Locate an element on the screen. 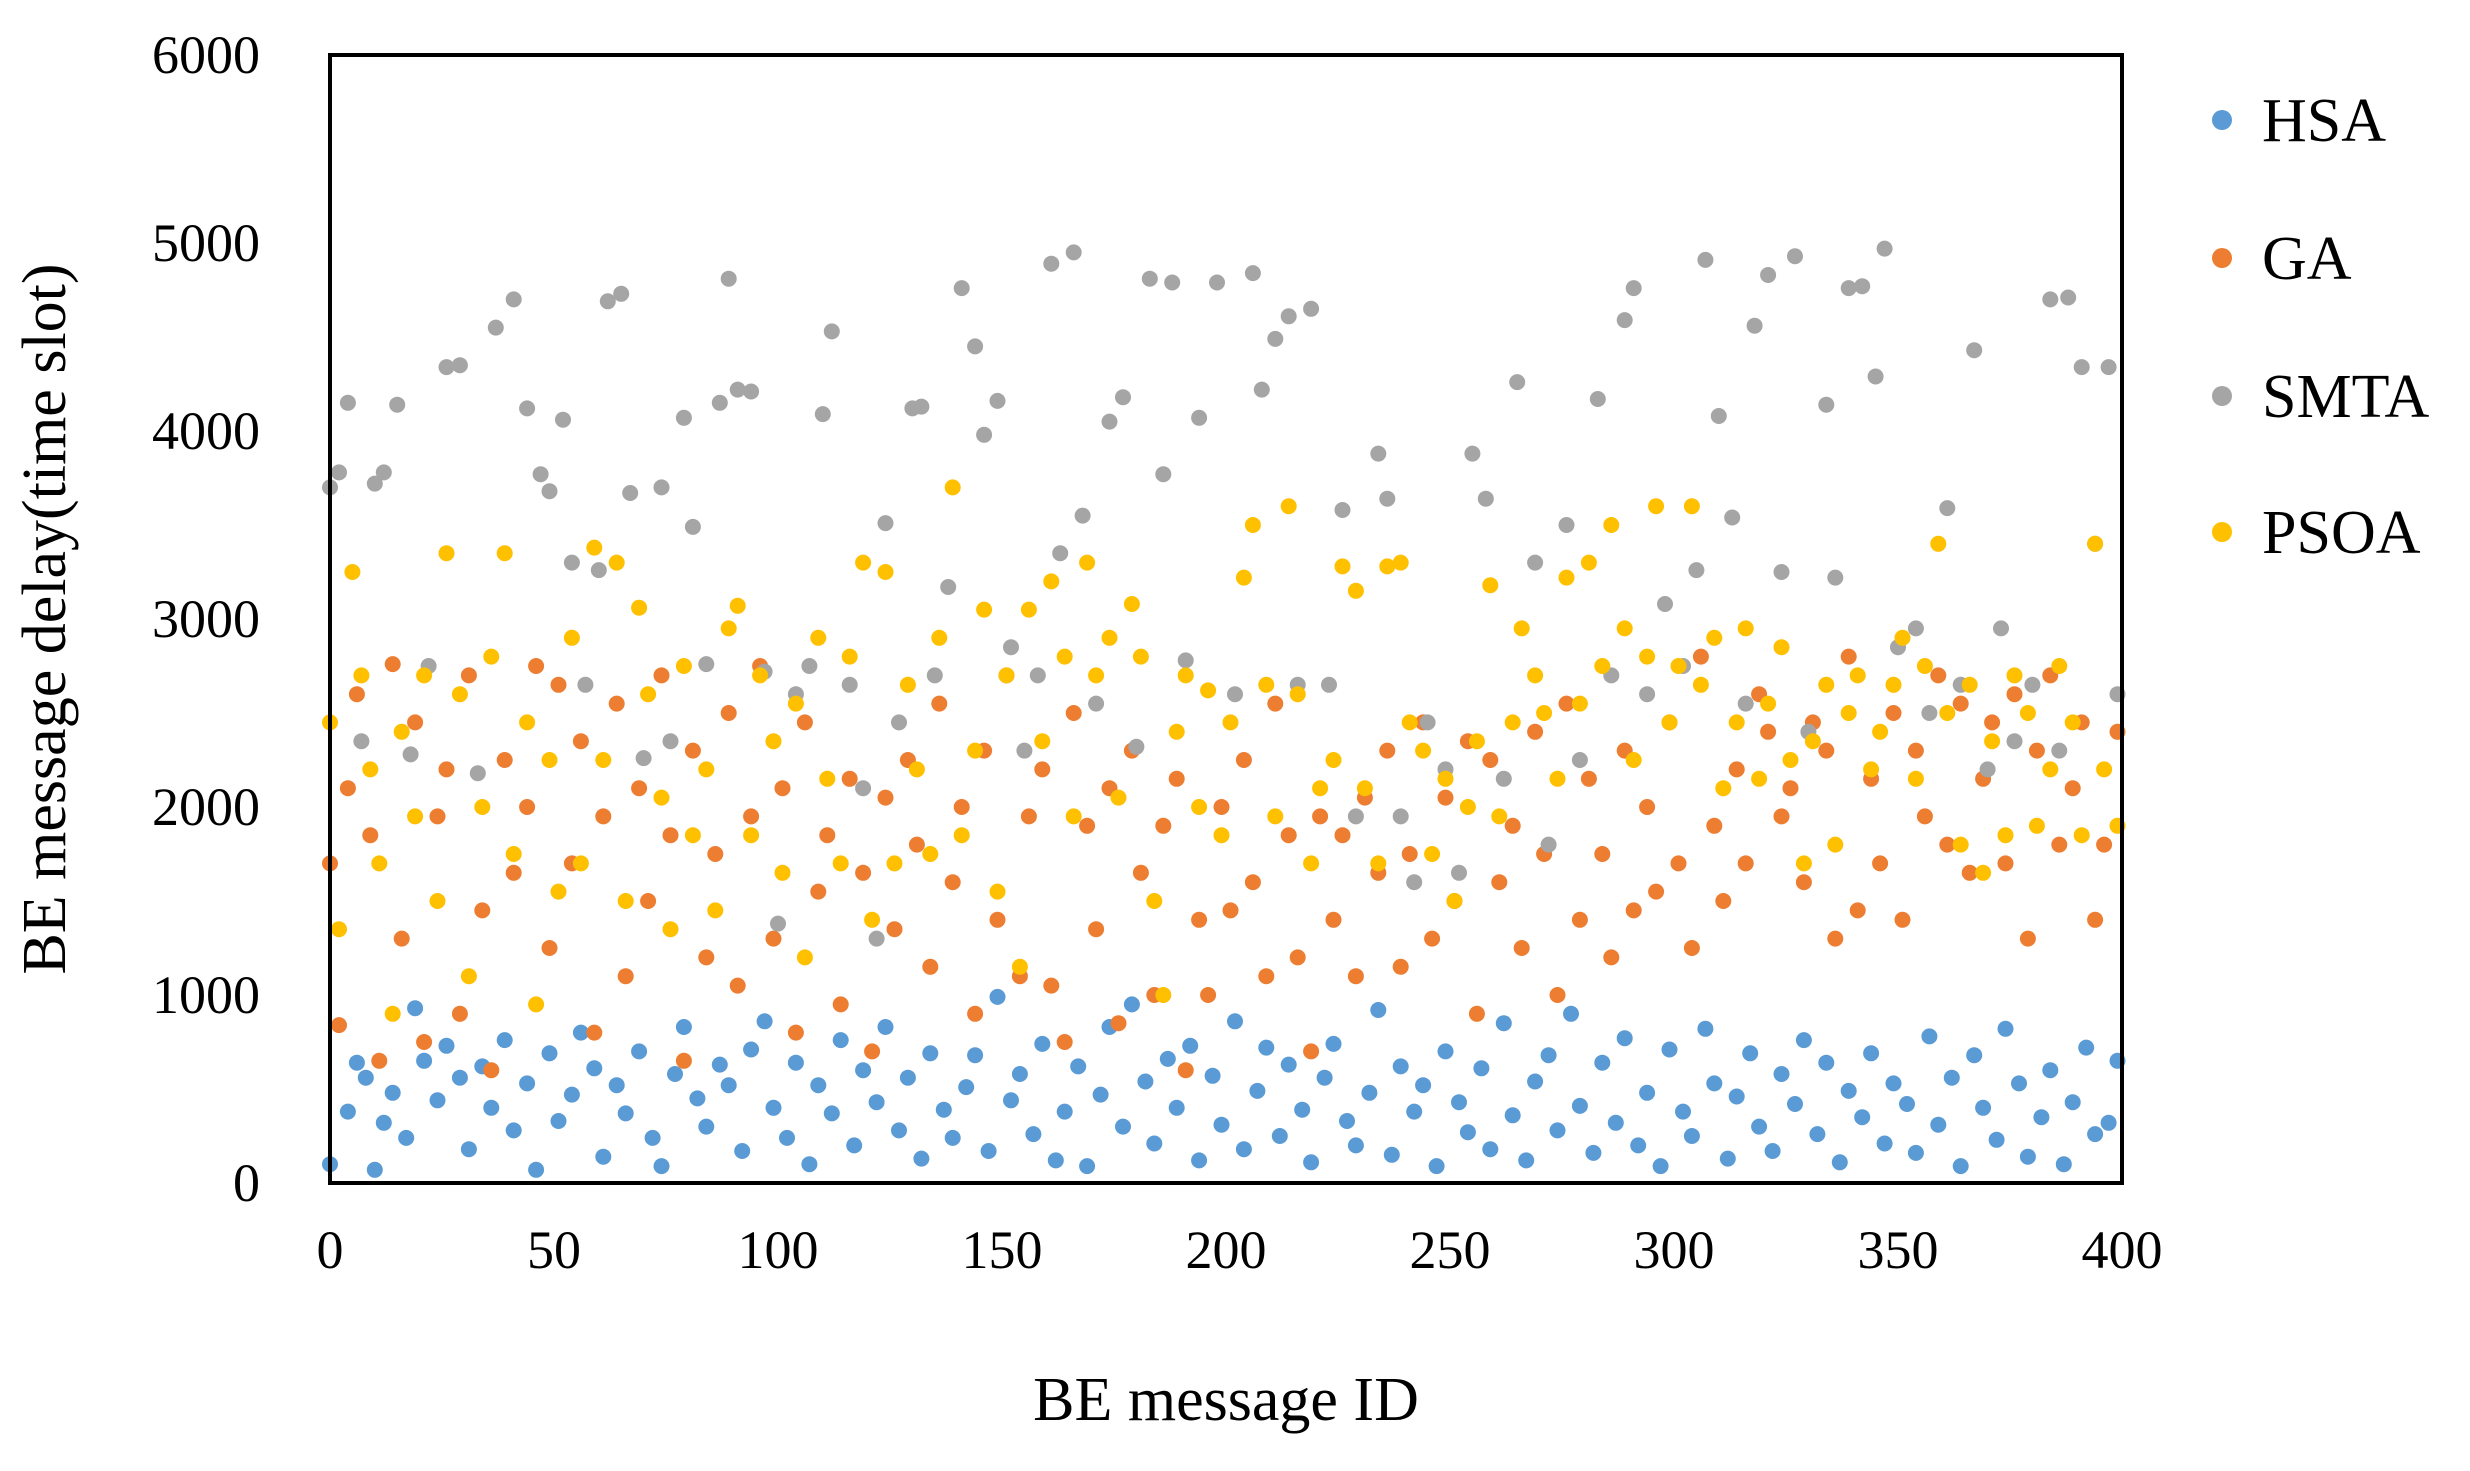 The height and width of the screenshot is (1471, 2470). x-tick-label: 150 is located at coordinates (1002, 1250).